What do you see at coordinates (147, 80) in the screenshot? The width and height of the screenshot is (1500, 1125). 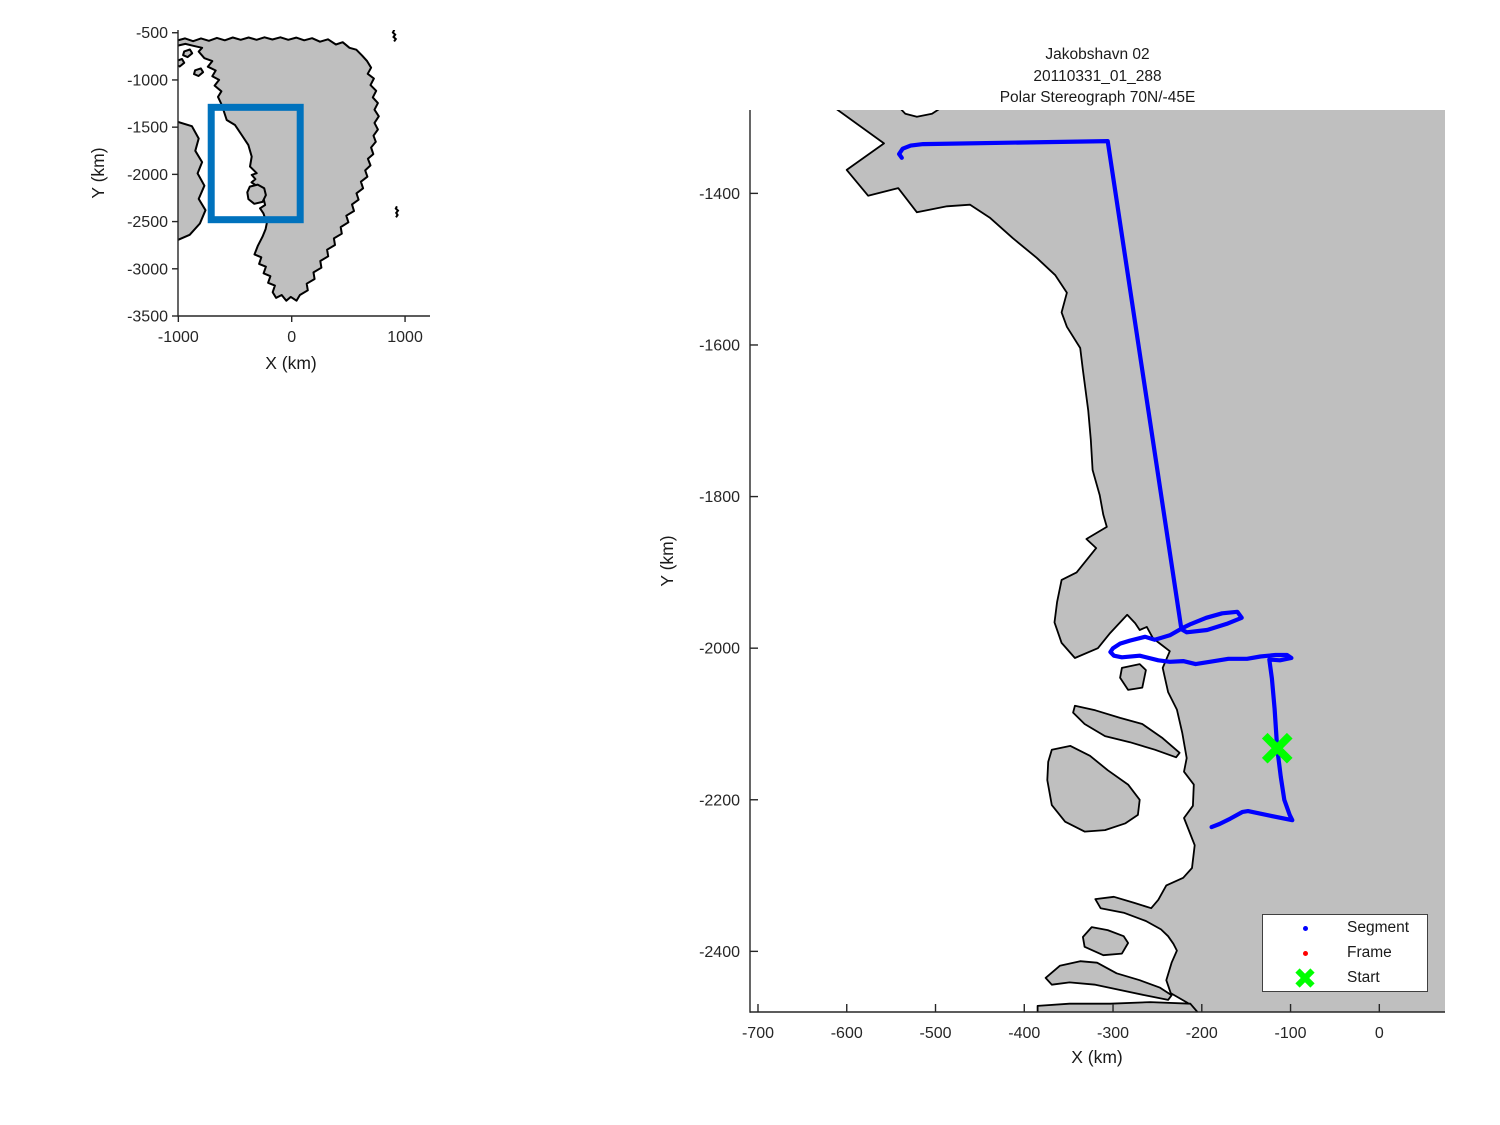 I see `inset-y-tick-label: -1000` at bounding box center [147, 80].